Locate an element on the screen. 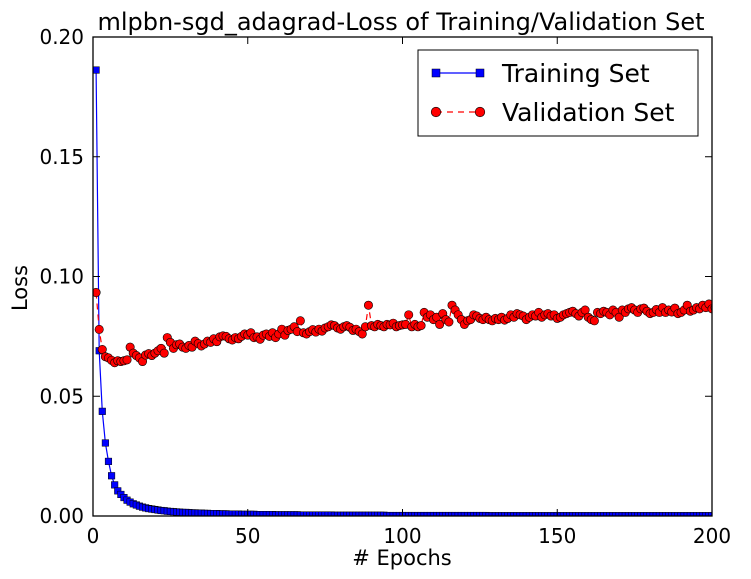 Image resolution: width=751 pixels, height=579 pixels. y-tick-label: 0.15 is located at coordinates (61, 157).